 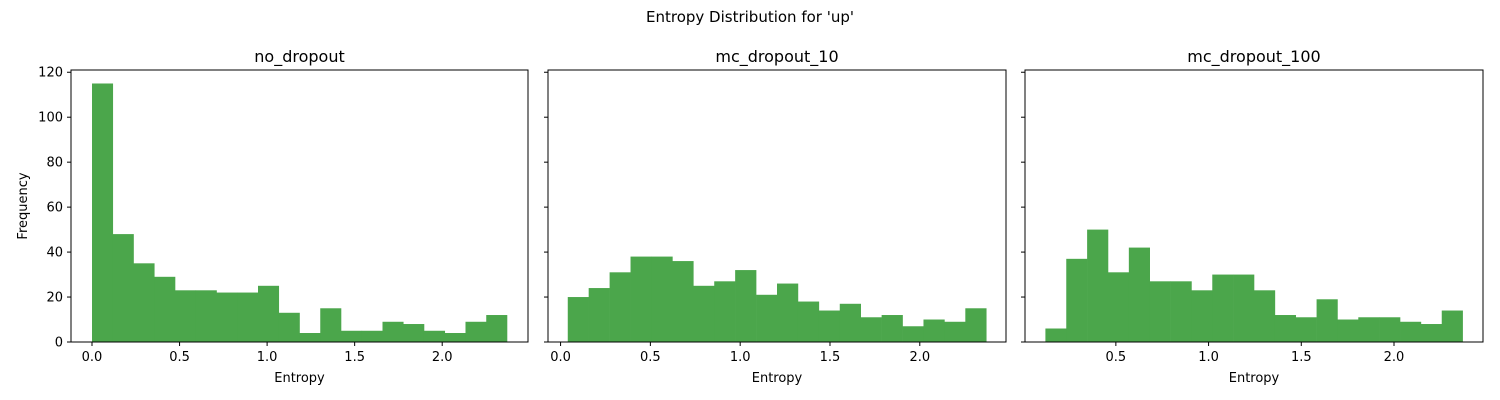 What do you see at coordinates (54, 253) in the screenshot?
I see `y-tick-label: 40` at bounding box center [54, 253].